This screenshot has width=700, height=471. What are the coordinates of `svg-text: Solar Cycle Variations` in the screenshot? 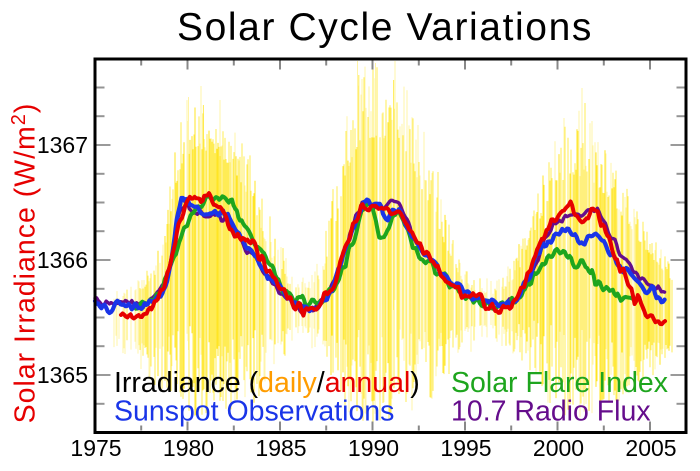 It's located at (385, 27).